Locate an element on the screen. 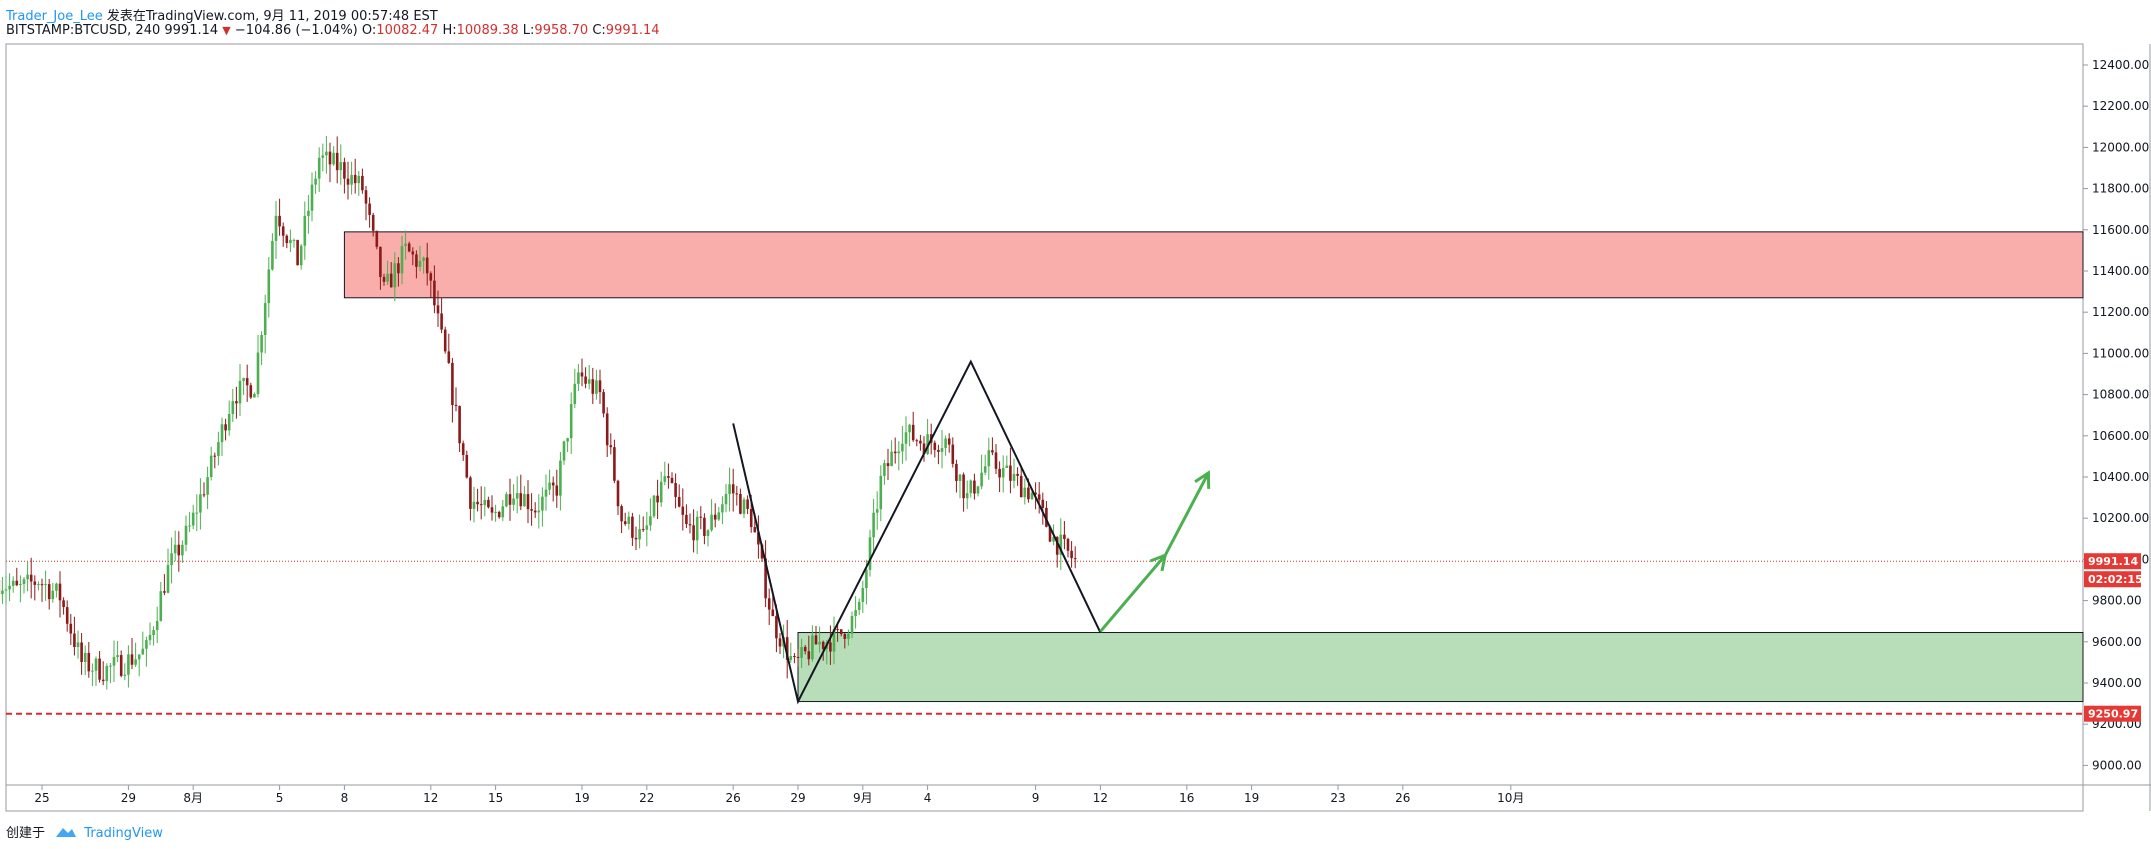 This screenshot has height=849, width=2151. x-tick-label: 26 is located at coordinates (733, 798).